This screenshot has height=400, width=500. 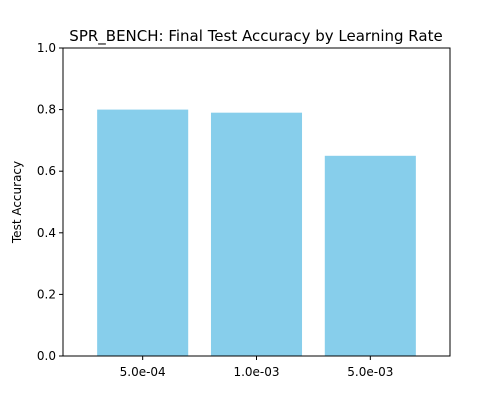 I want to click on y-tick-label: 0.2, so click(x=46, y=294).